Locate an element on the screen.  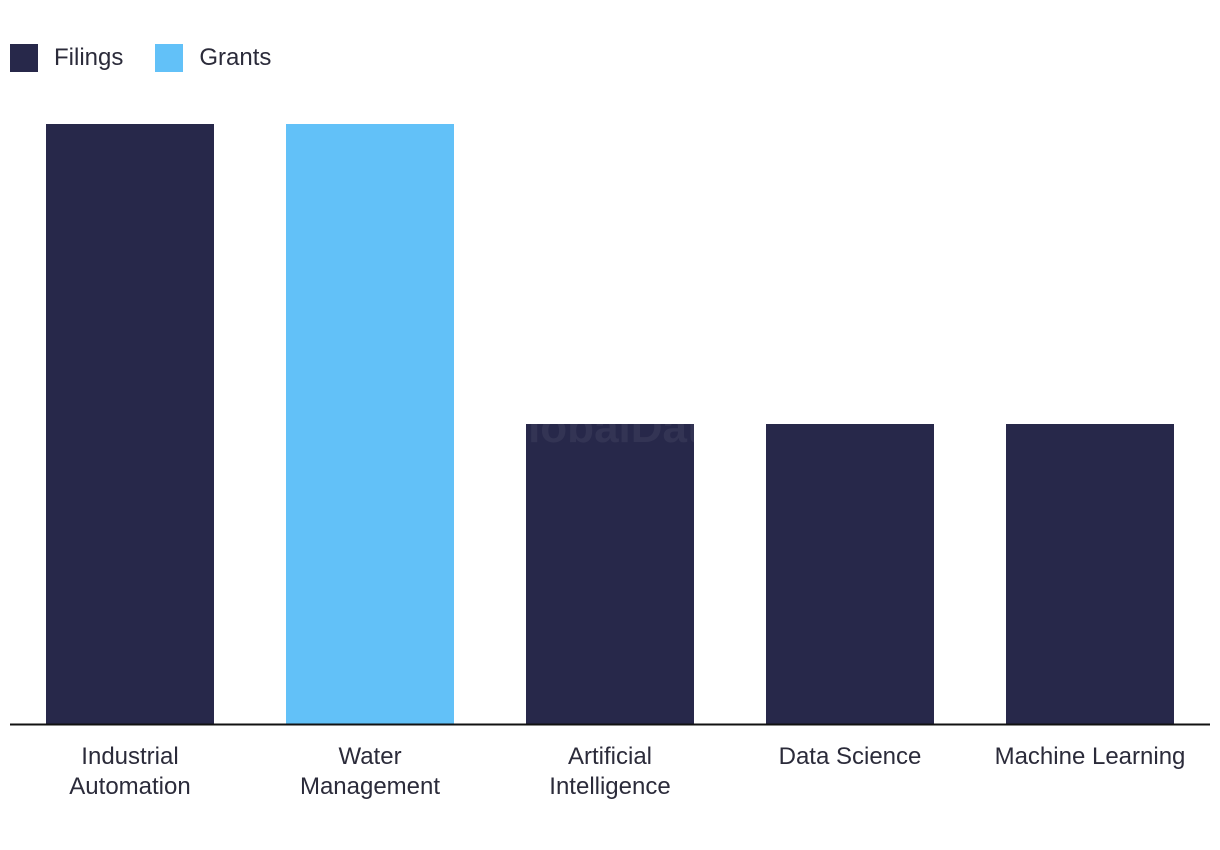
x-tick-label-3: Data Science is located at coordinates (850, 756).